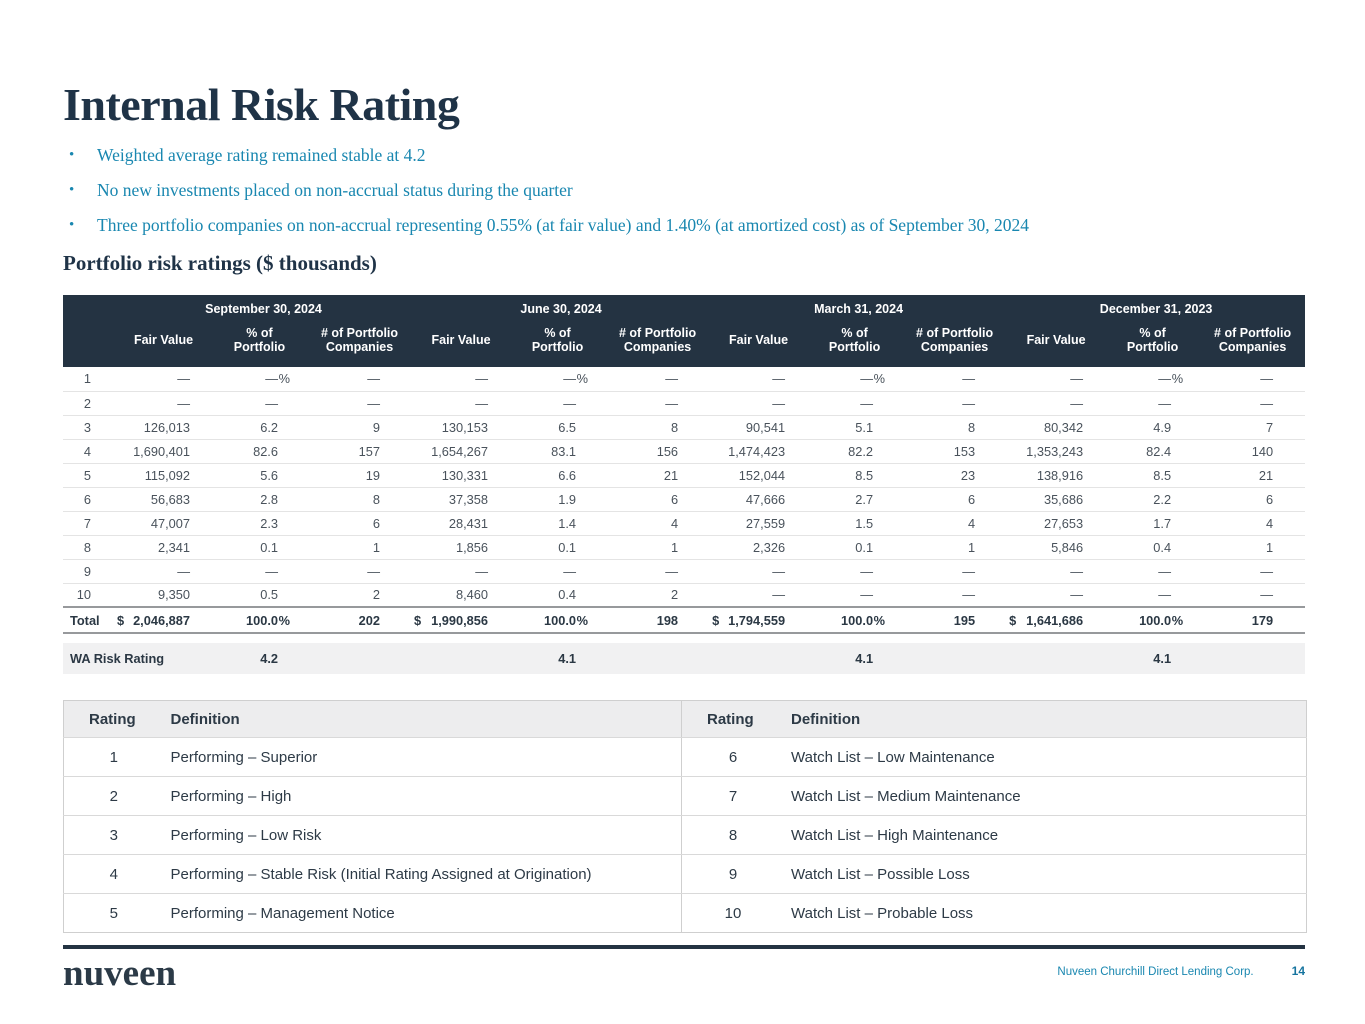  Describe the element at coordinates (658, 523) in the screenshot. I see `companies-cell: 4` at that location.